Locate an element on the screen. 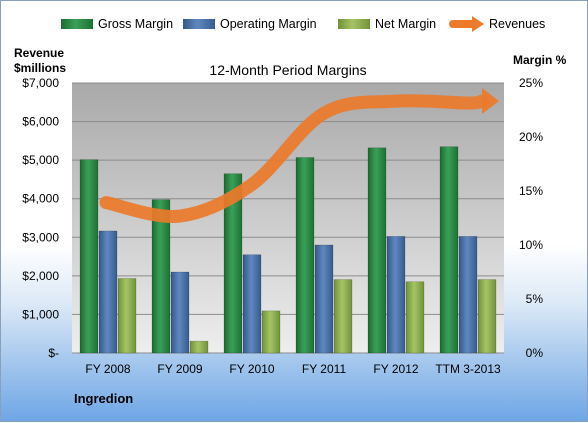 The width and height of the screenshot is (588, 423). right-axis-label: Margin % is located at coordinates (540, 60).